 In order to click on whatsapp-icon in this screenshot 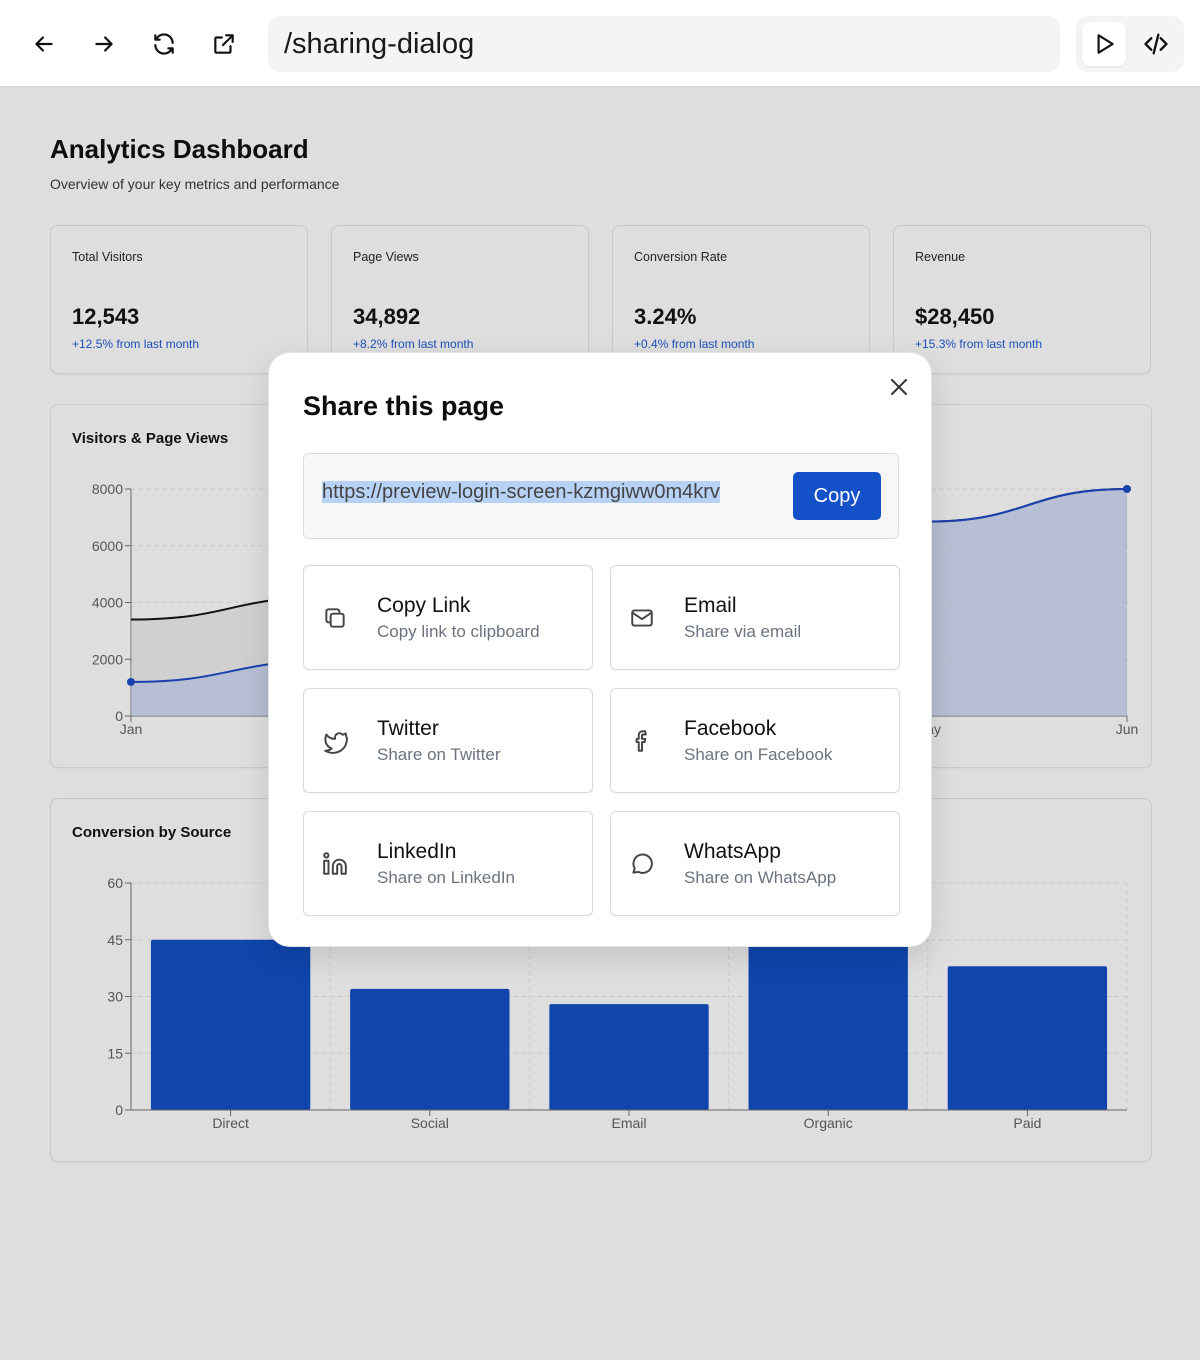, I will do `click(642, 864)`.